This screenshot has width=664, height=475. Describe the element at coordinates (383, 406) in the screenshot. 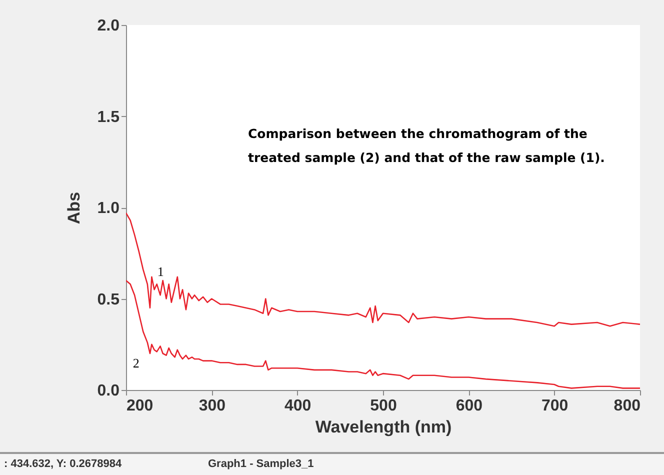

I see `x-tick-label: 500` at that location.